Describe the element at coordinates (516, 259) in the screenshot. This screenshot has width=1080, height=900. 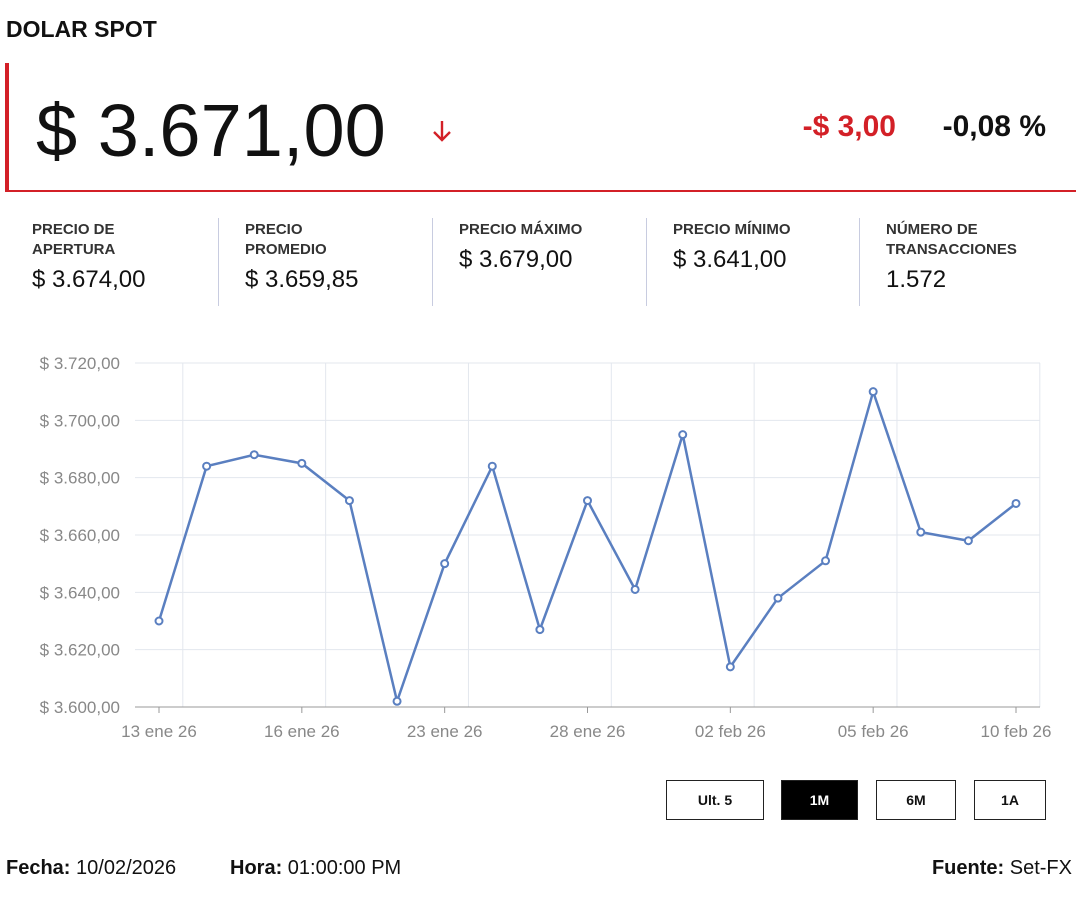
I see `stat-value: $ 3.679,00` at that location.